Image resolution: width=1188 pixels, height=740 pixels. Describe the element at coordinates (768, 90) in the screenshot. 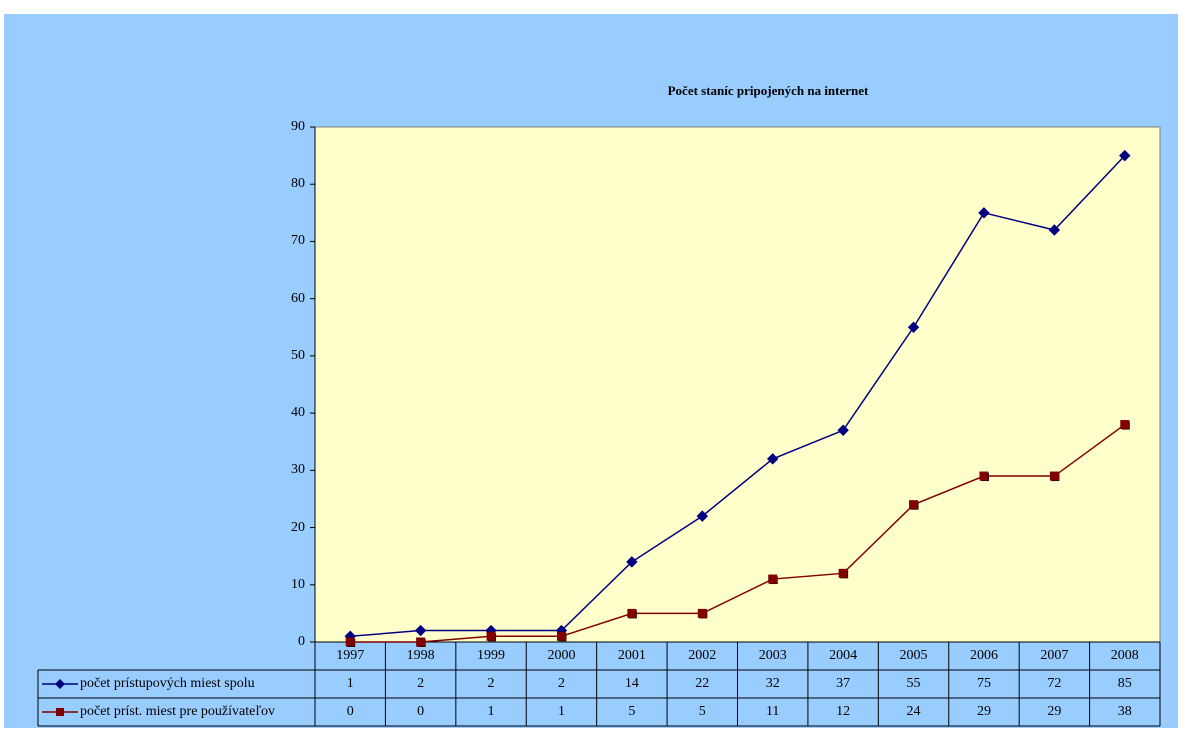

I see `chart-title: Počet staníc pripojených na internet` at that location.